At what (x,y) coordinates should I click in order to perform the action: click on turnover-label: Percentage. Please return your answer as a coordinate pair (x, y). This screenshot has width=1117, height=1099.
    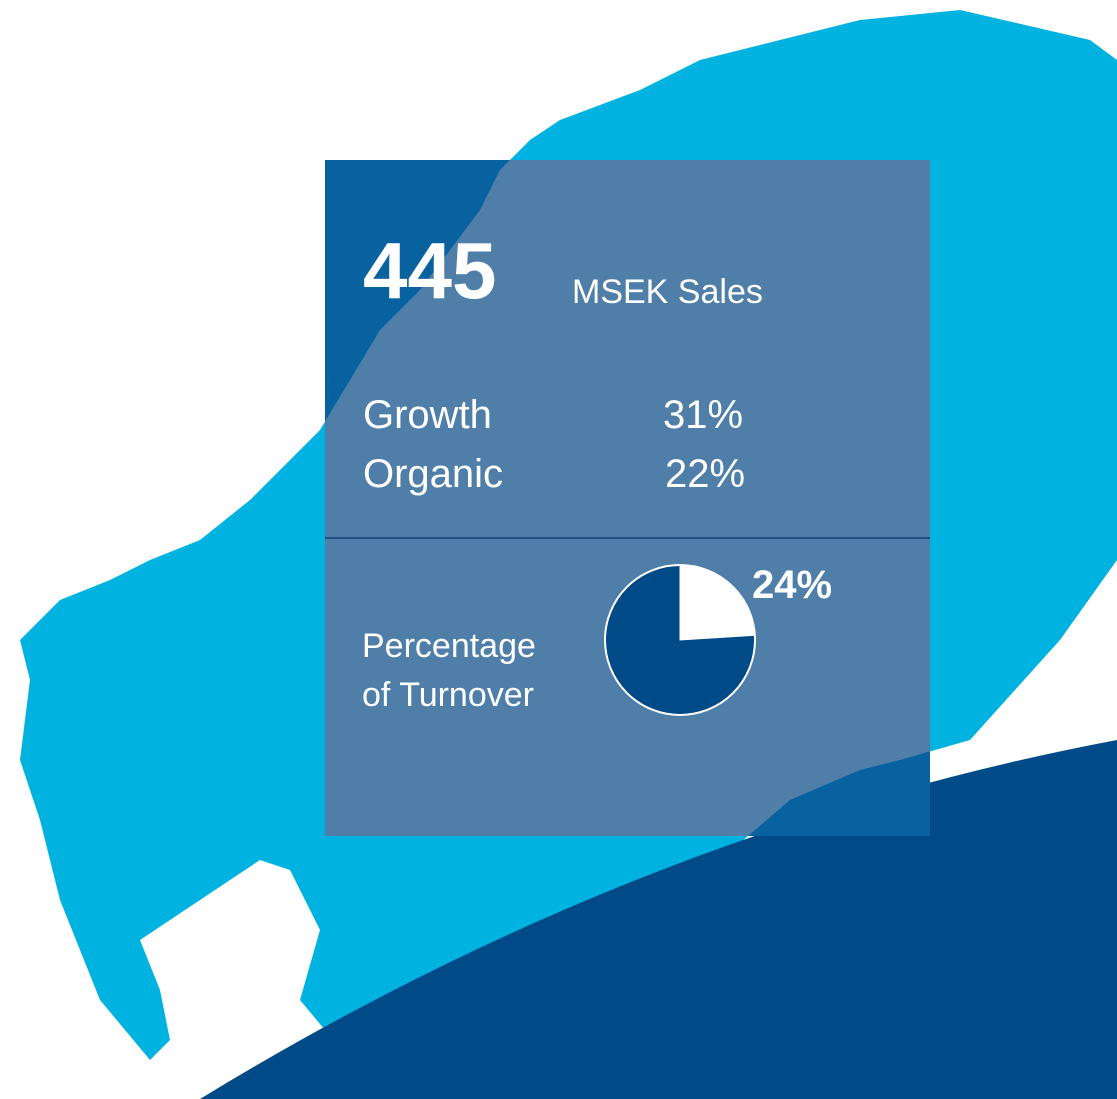
    Looking at the image, I should click on (449, 646).